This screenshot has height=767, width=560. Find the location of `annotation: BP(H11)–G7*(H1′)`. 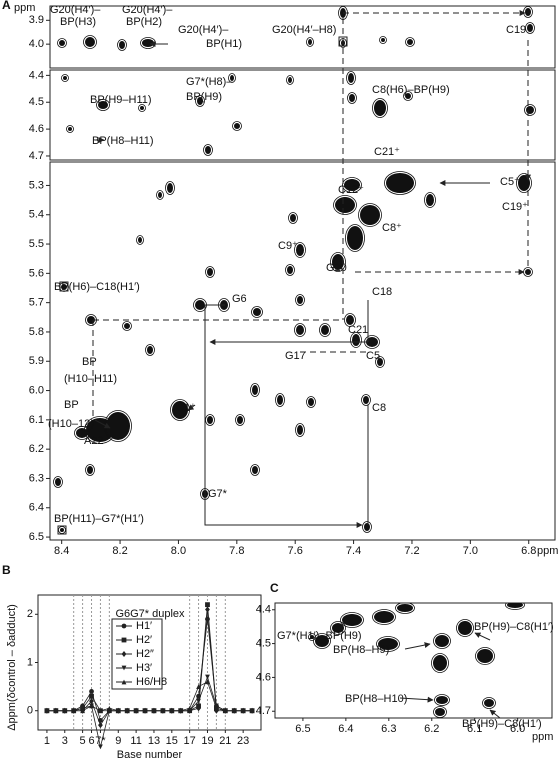

annotation: BP(H11)–G7*(H1′) is located at coordinates (99, 519).